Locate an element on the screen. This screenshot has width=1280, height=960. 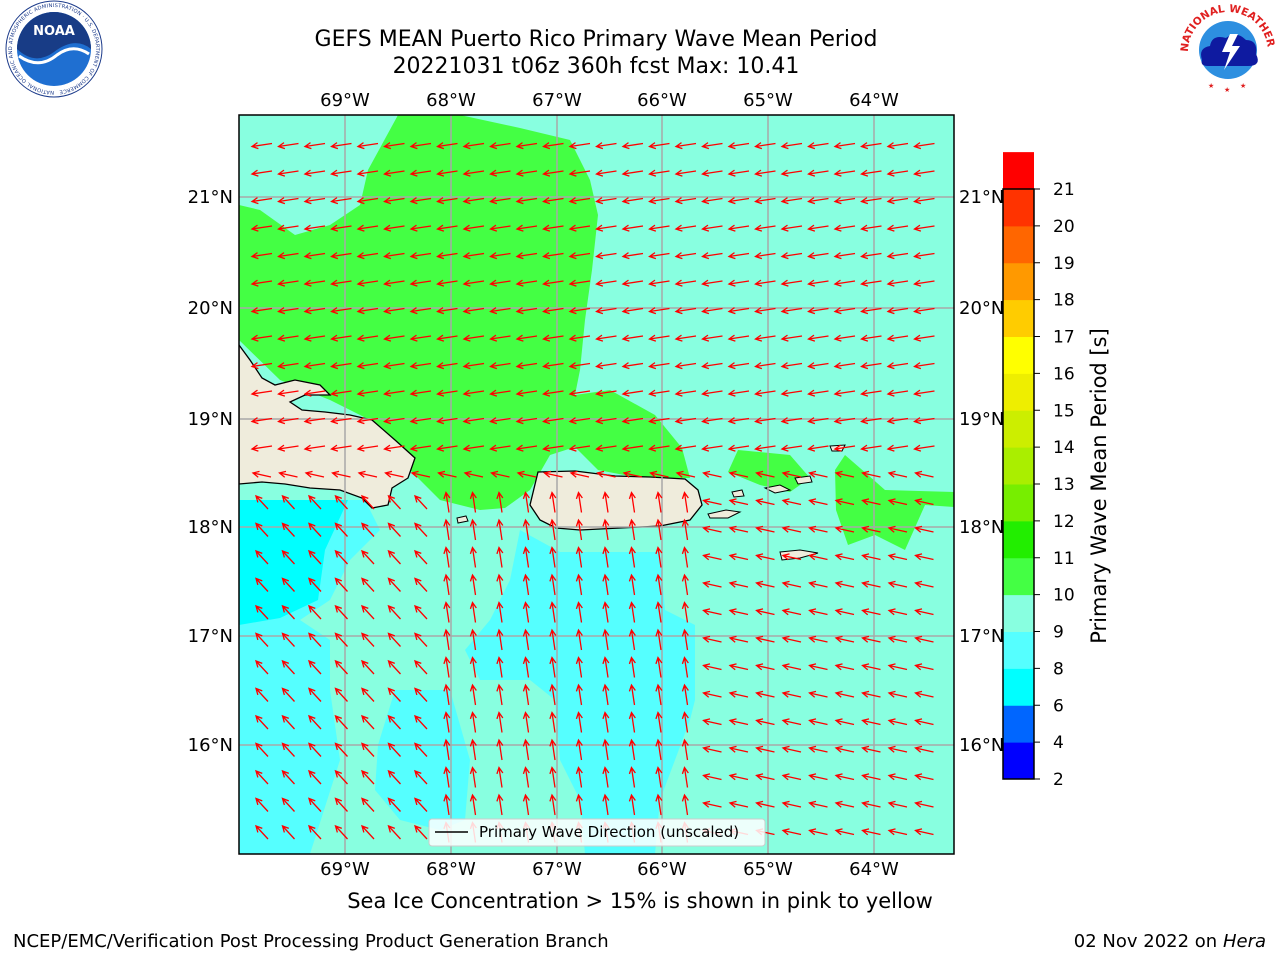
lon-tick-bottom: 65°W is located at coordinates (768, 869).